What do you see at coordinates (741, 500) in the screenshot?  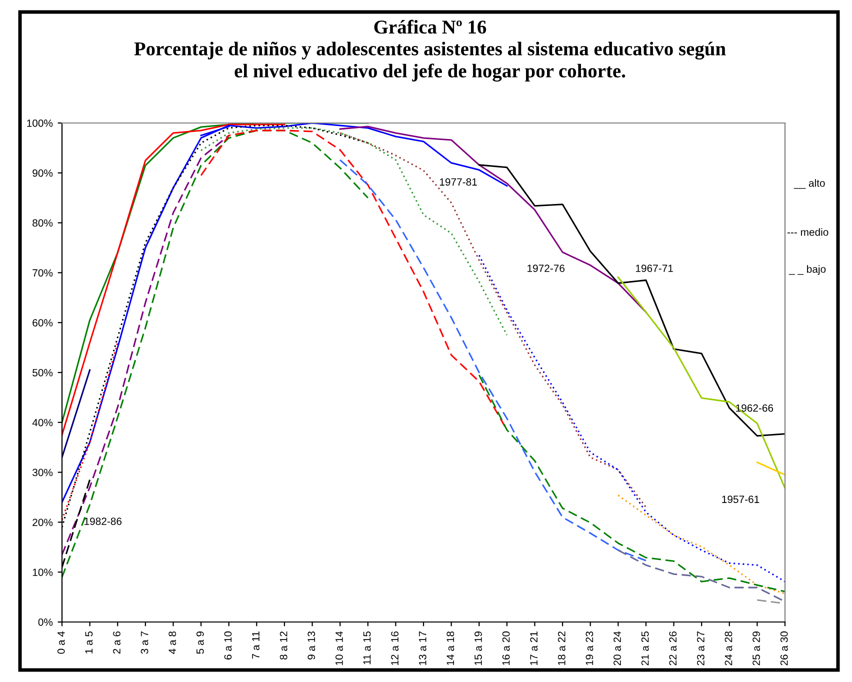 I see `annotation: 1957-61` at bounding box center [741, 500].